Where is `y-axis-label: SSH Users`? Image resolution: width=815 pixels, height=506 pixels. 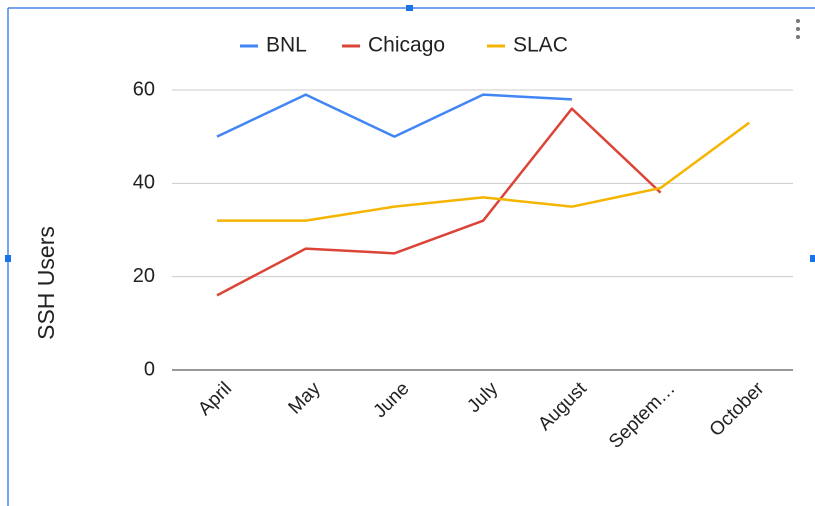 y-axis-label: SSH Users is located at coordinates (46, 283).